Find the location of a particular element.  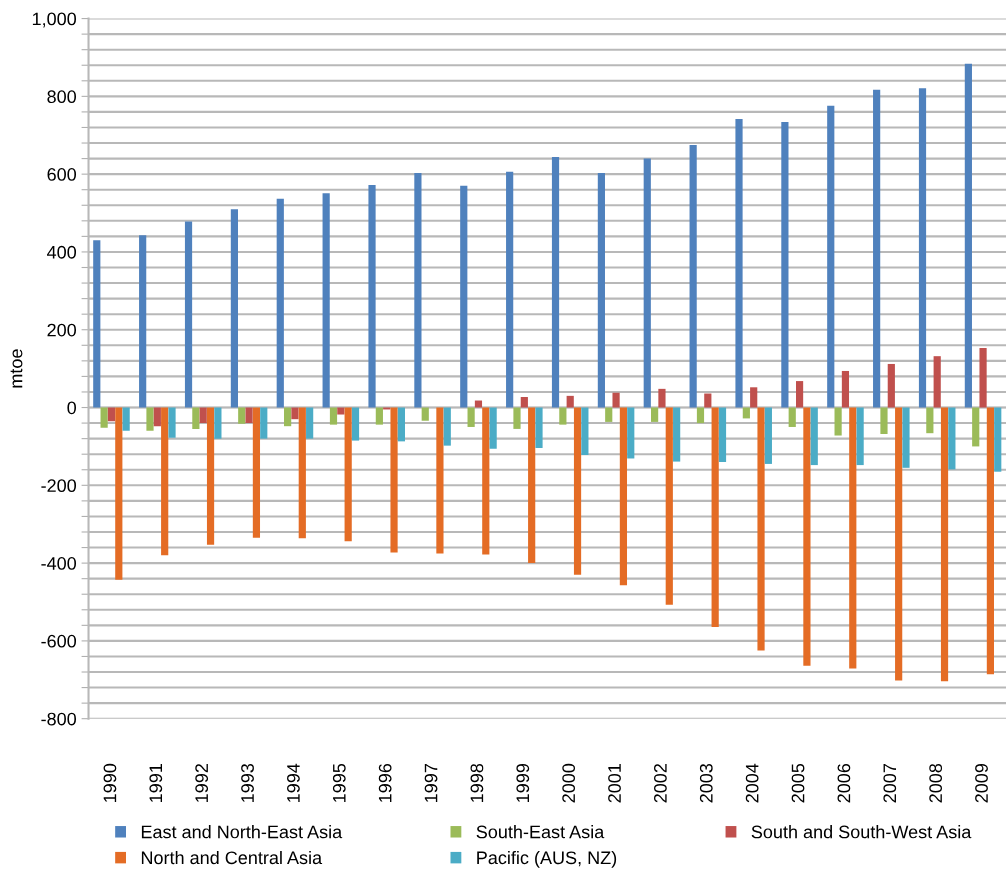

y-tick-label: 200 is located at coordinates (62, 330).